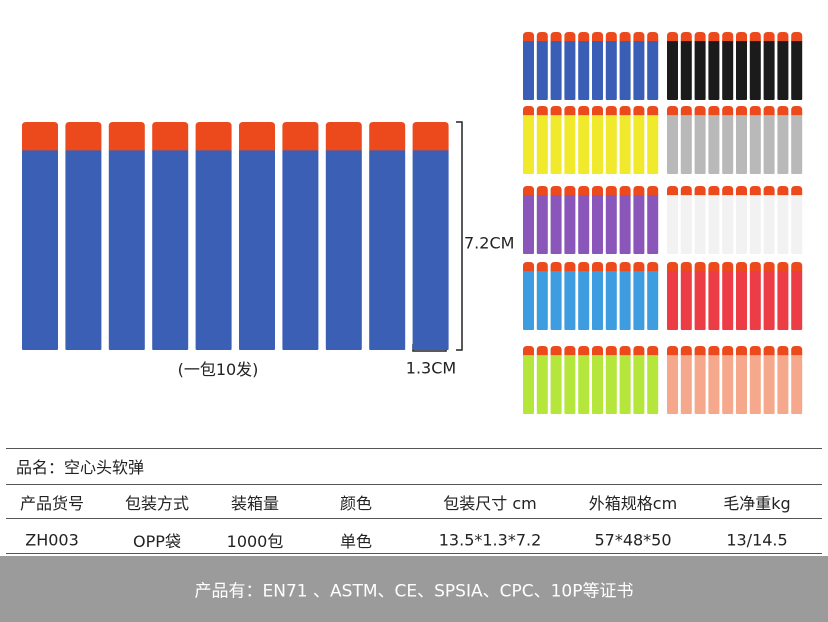  What do you see at coordinates (490, 540) in the screenshot?
I see `table-cell: 13.5*1.3*7.2` at bounding box center [490, 540].